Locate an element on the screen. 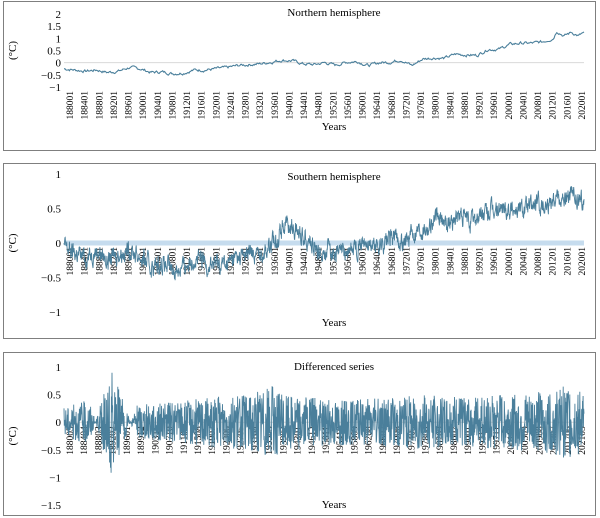  x-tick-label: 191201 is located at coordinates (188, 261).